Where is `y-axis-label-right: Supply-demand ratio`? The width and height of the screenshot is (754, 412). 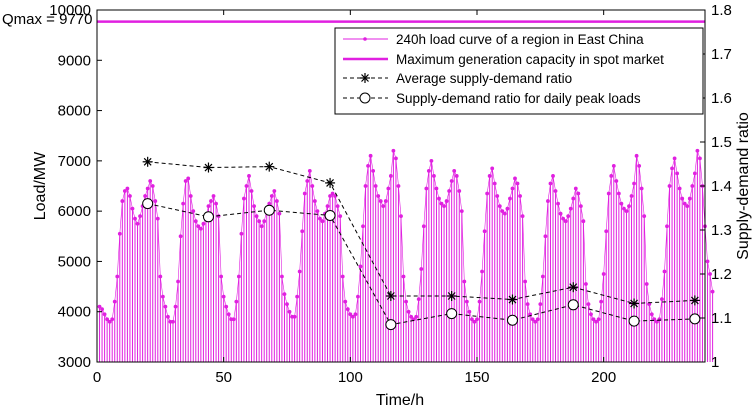
y-axis-label-right: Supply-demand ratio is located at coordinates (743, 186).